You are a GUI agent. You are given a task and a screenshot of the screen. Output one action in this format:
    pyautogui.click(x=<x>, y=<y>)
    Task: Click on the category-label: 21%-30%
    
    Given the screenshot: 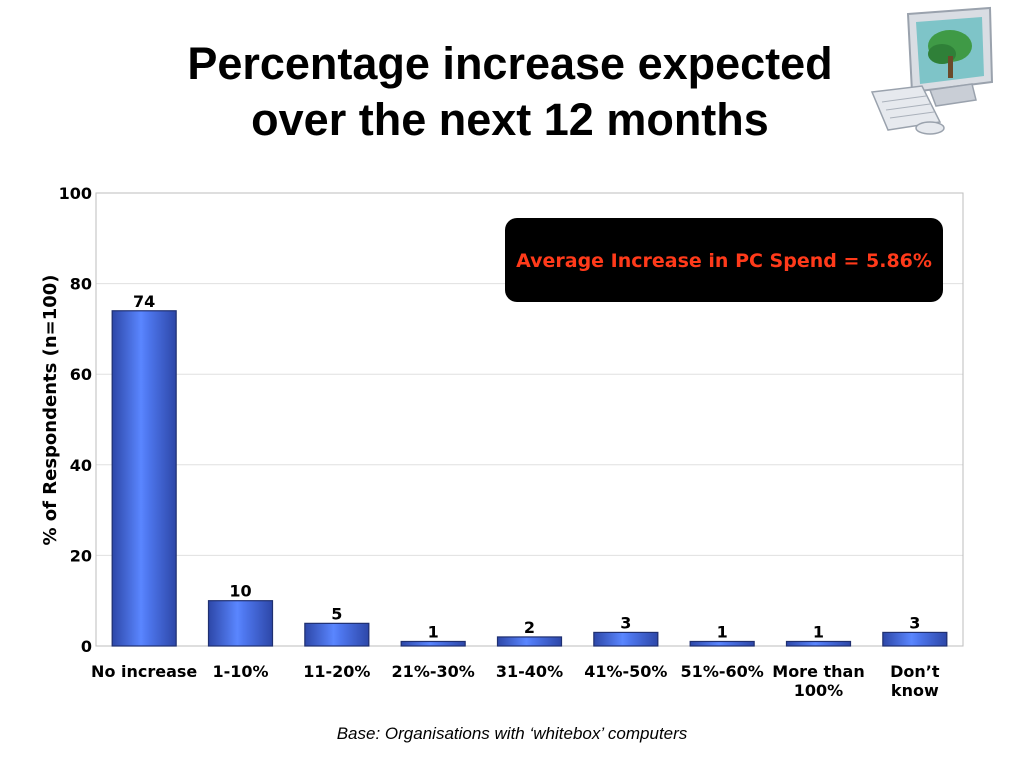 What is the action you would take?
    pyautogui.click(x=433, y=671)
    